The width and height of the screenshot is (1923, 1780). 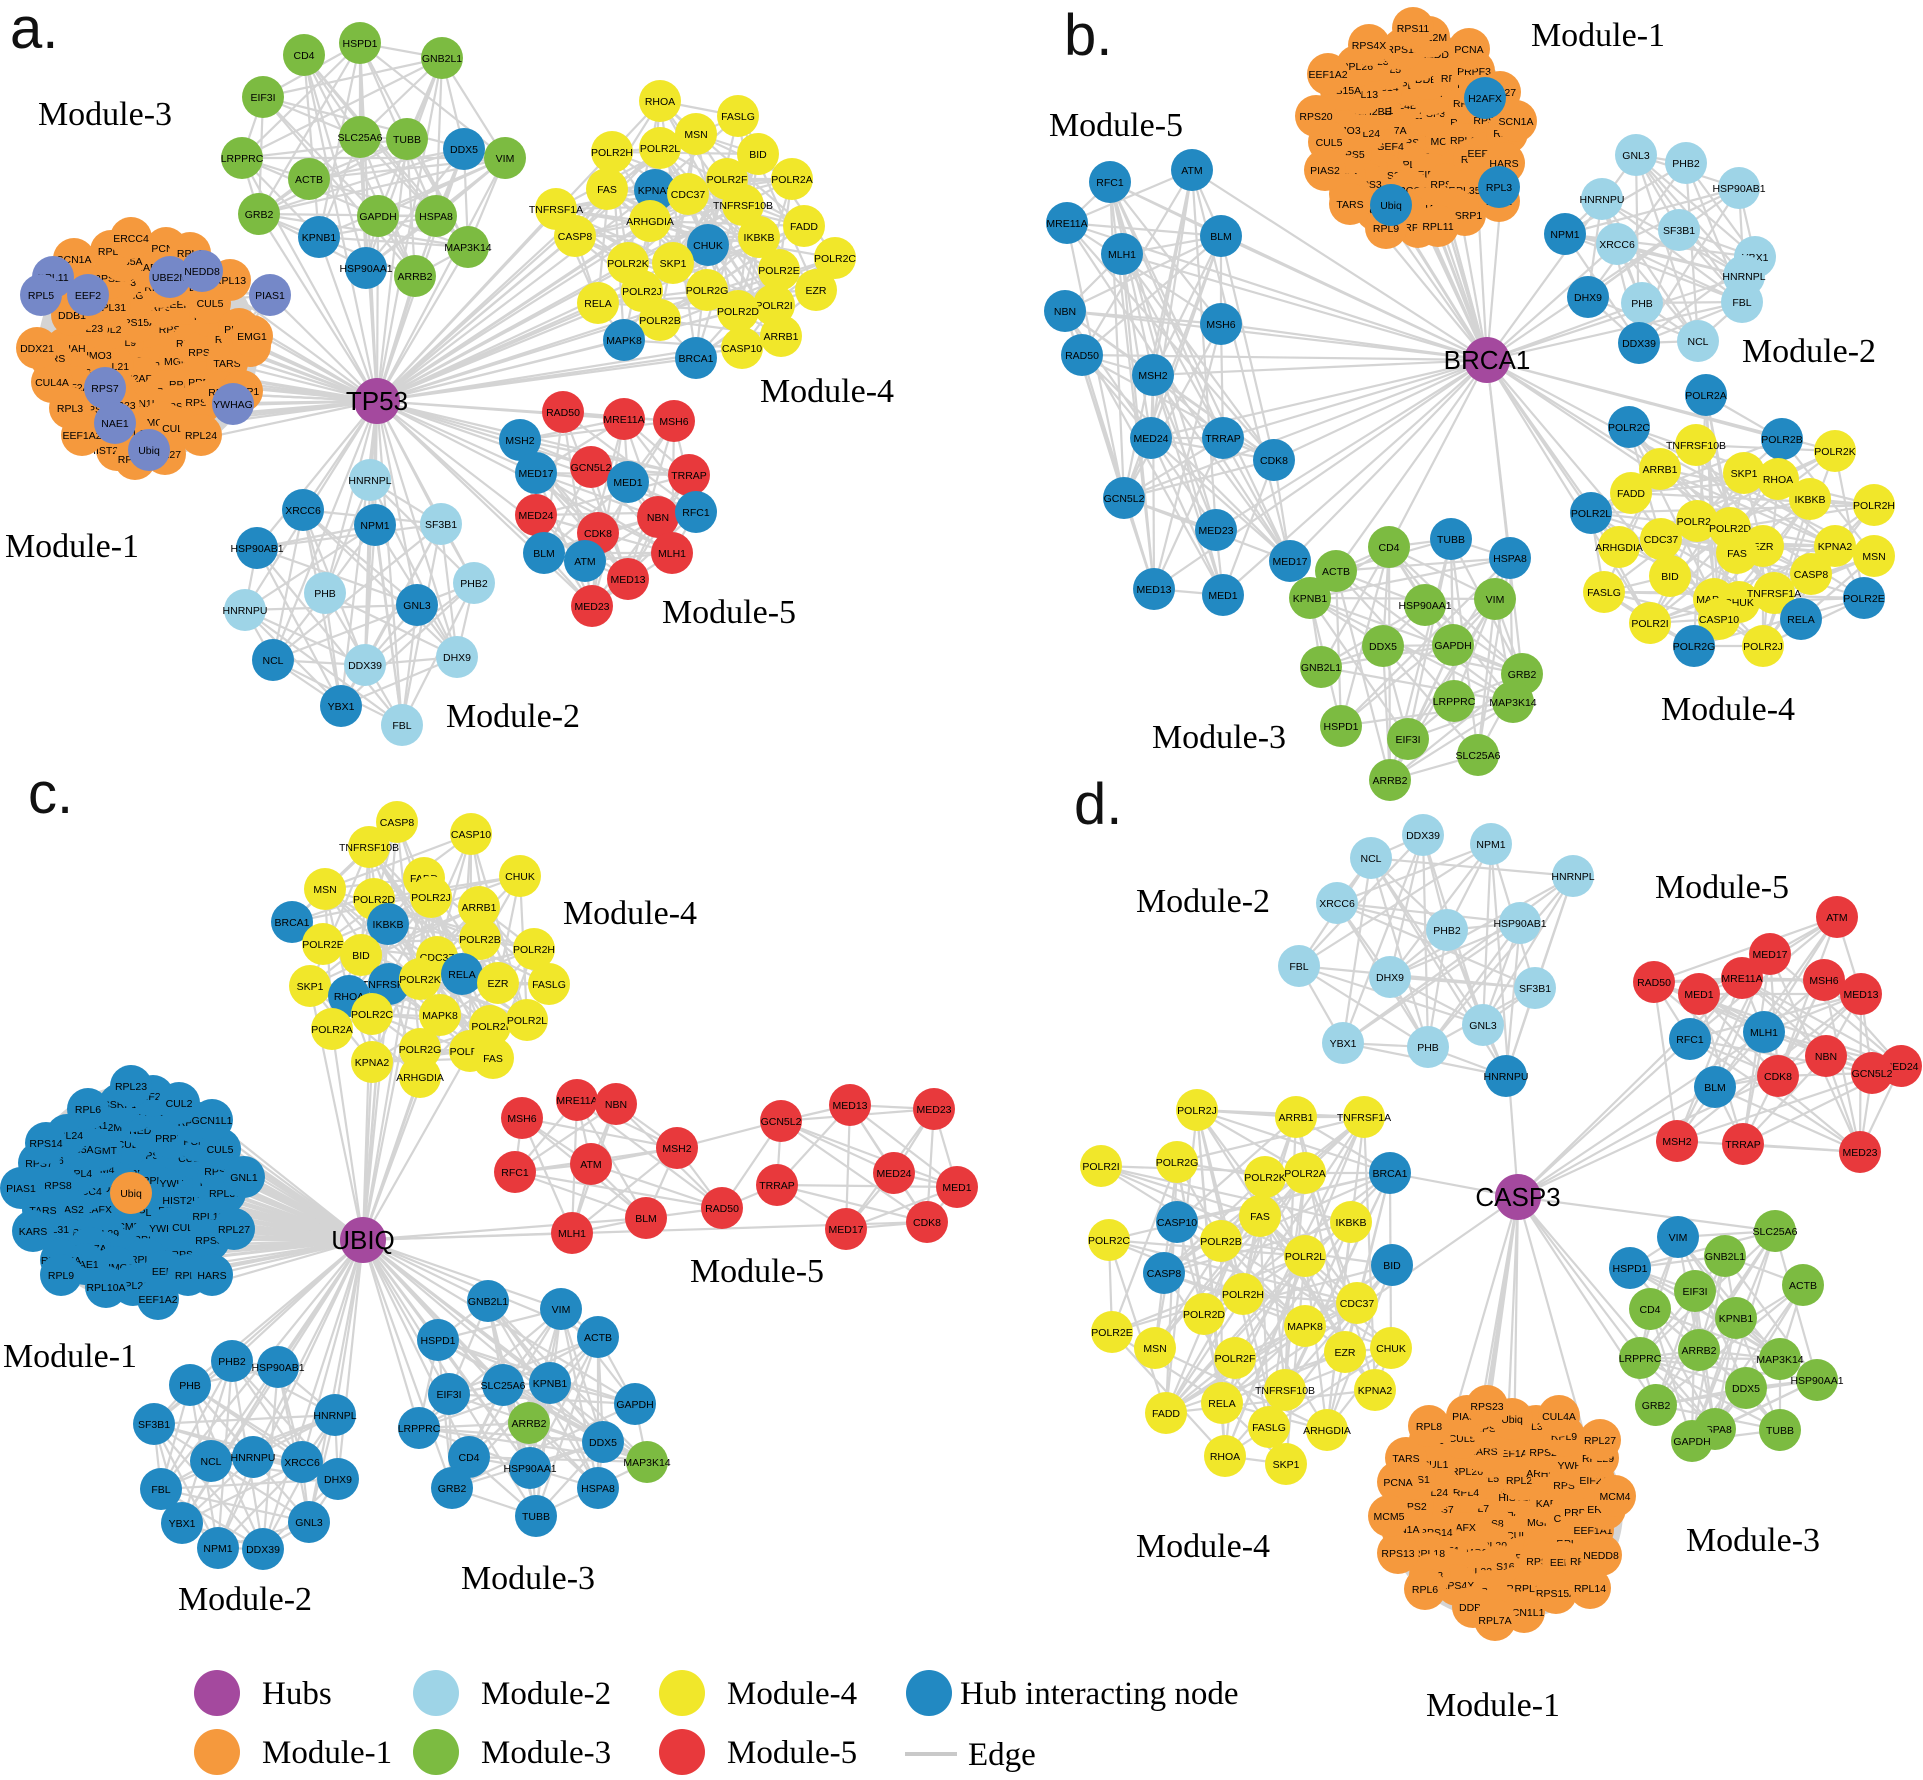 What do you see at coordinates (1654, 983) in the screenshot?
I see `svg-text: RAD50` at bounding box center [1654, 983].